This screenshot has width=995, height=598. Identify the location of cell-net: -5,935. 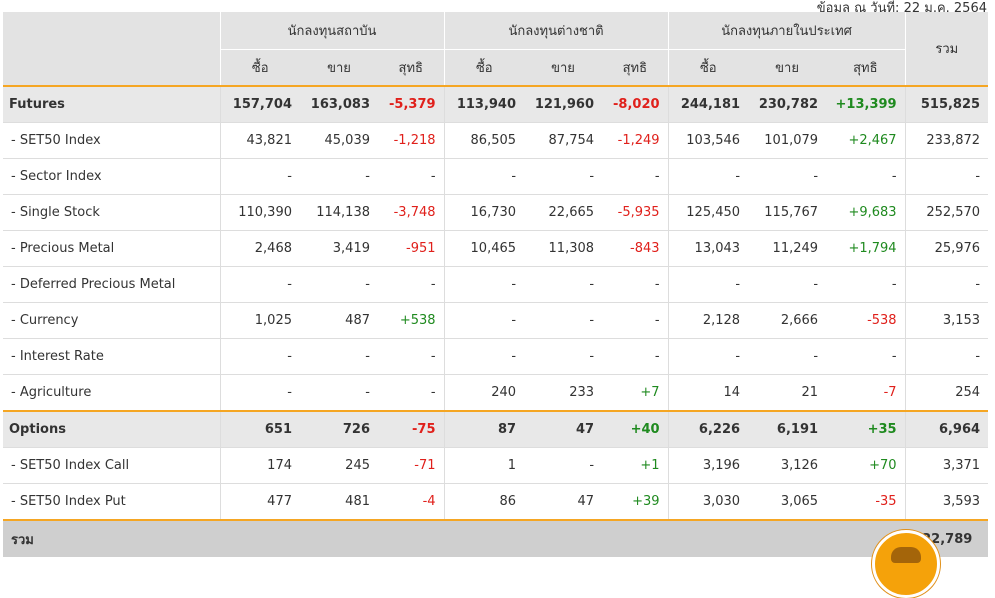
(635, 212).